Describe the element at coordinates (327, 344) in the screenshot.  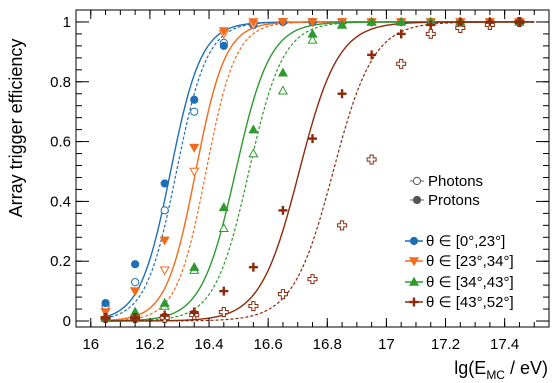
I see `x-tick-label: 16.8` at that location.